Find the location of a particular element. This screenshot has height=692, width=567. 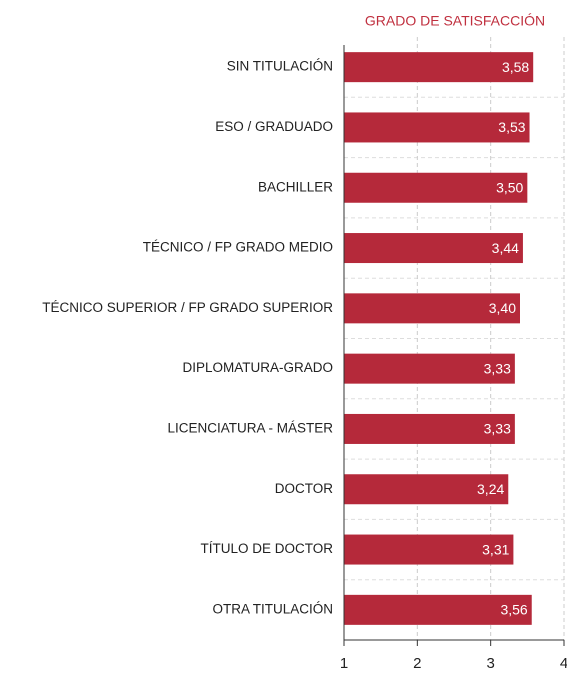

x-tick-label: 1 is located at coordinates (344, 663).